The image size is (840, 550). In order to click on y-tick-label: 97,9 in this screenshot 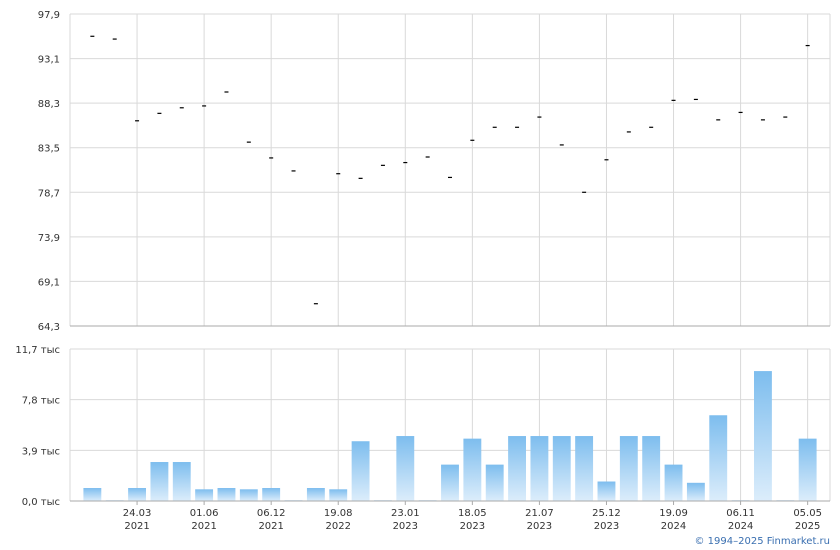, I will do `click(49, 15)`.